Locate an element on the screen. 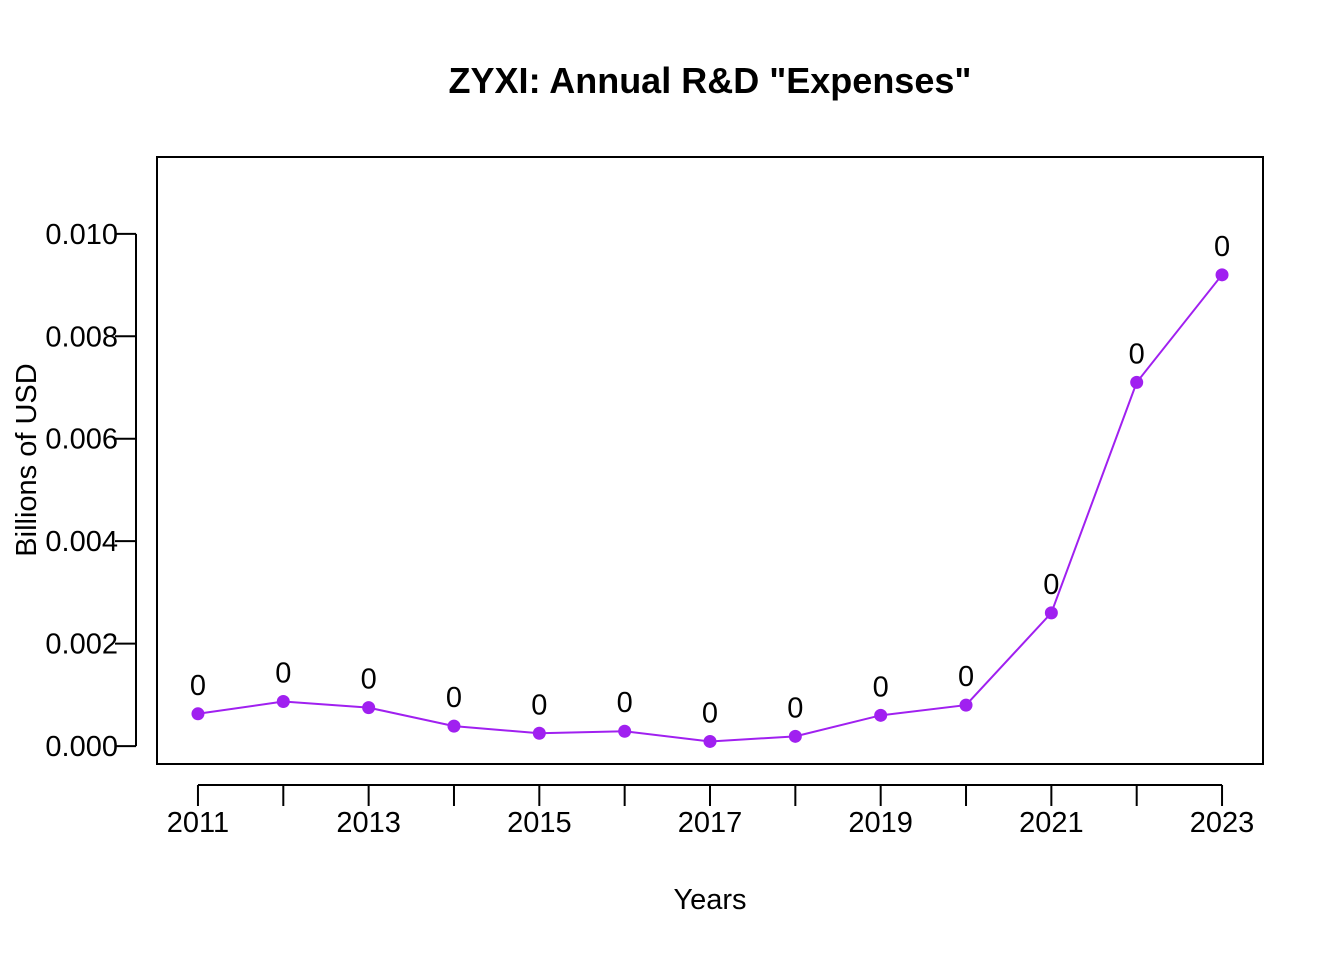  x-tick-label: 2015 is located at coordinates (539, 823).